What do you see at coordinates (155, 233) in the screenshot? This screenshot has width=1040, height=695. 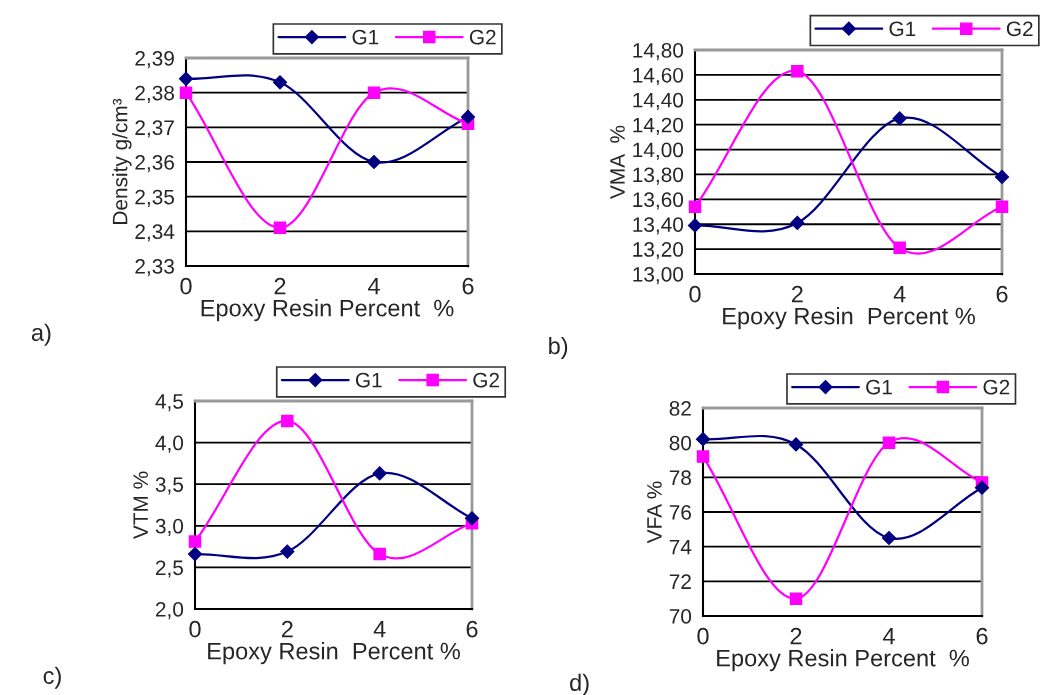 I see `y-tick-label: 2,34` at bounding box center [155, 233].